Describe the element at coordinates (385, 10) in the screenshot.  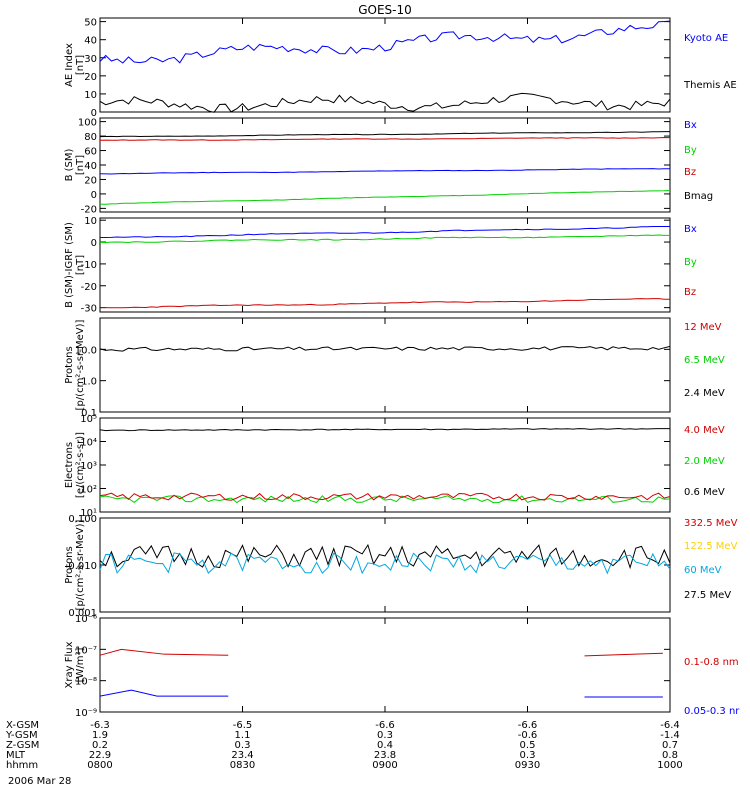
I see `figure-title: GOES-10` at that location.